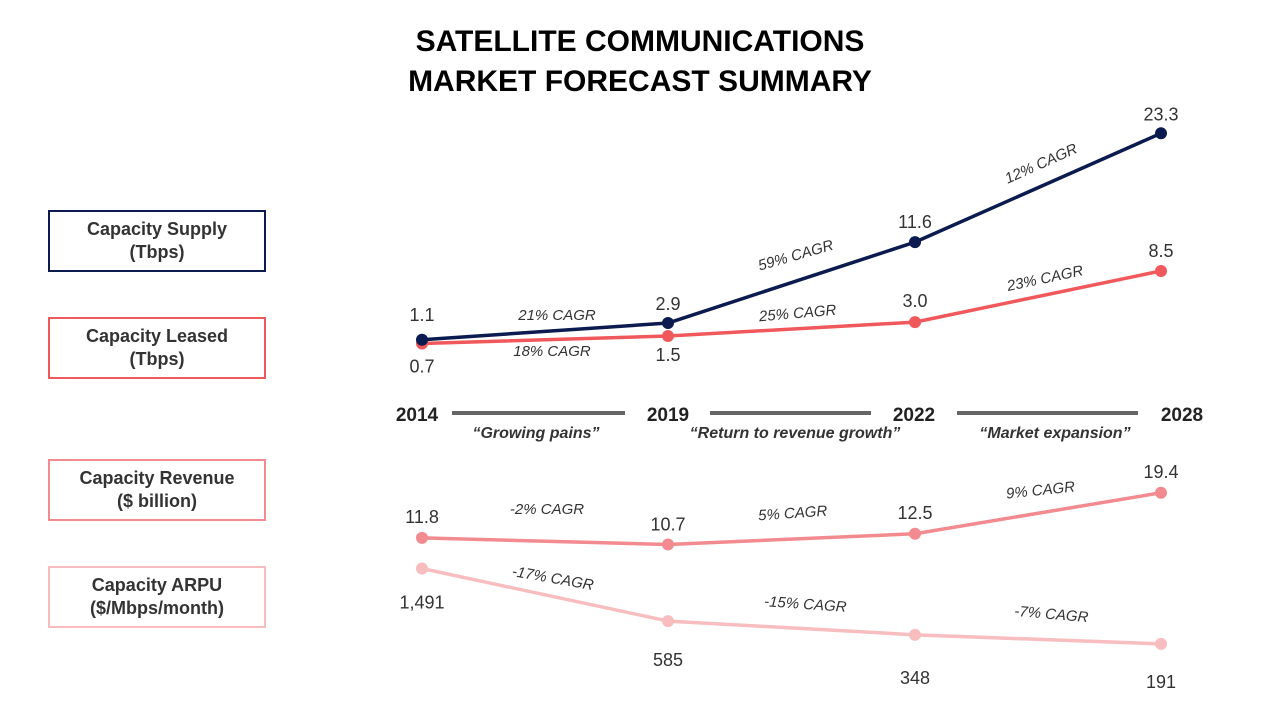 The height and width of the screenshot is (720, 1280). I want to click on value-label-supply: 2.9, so click(667, 304).